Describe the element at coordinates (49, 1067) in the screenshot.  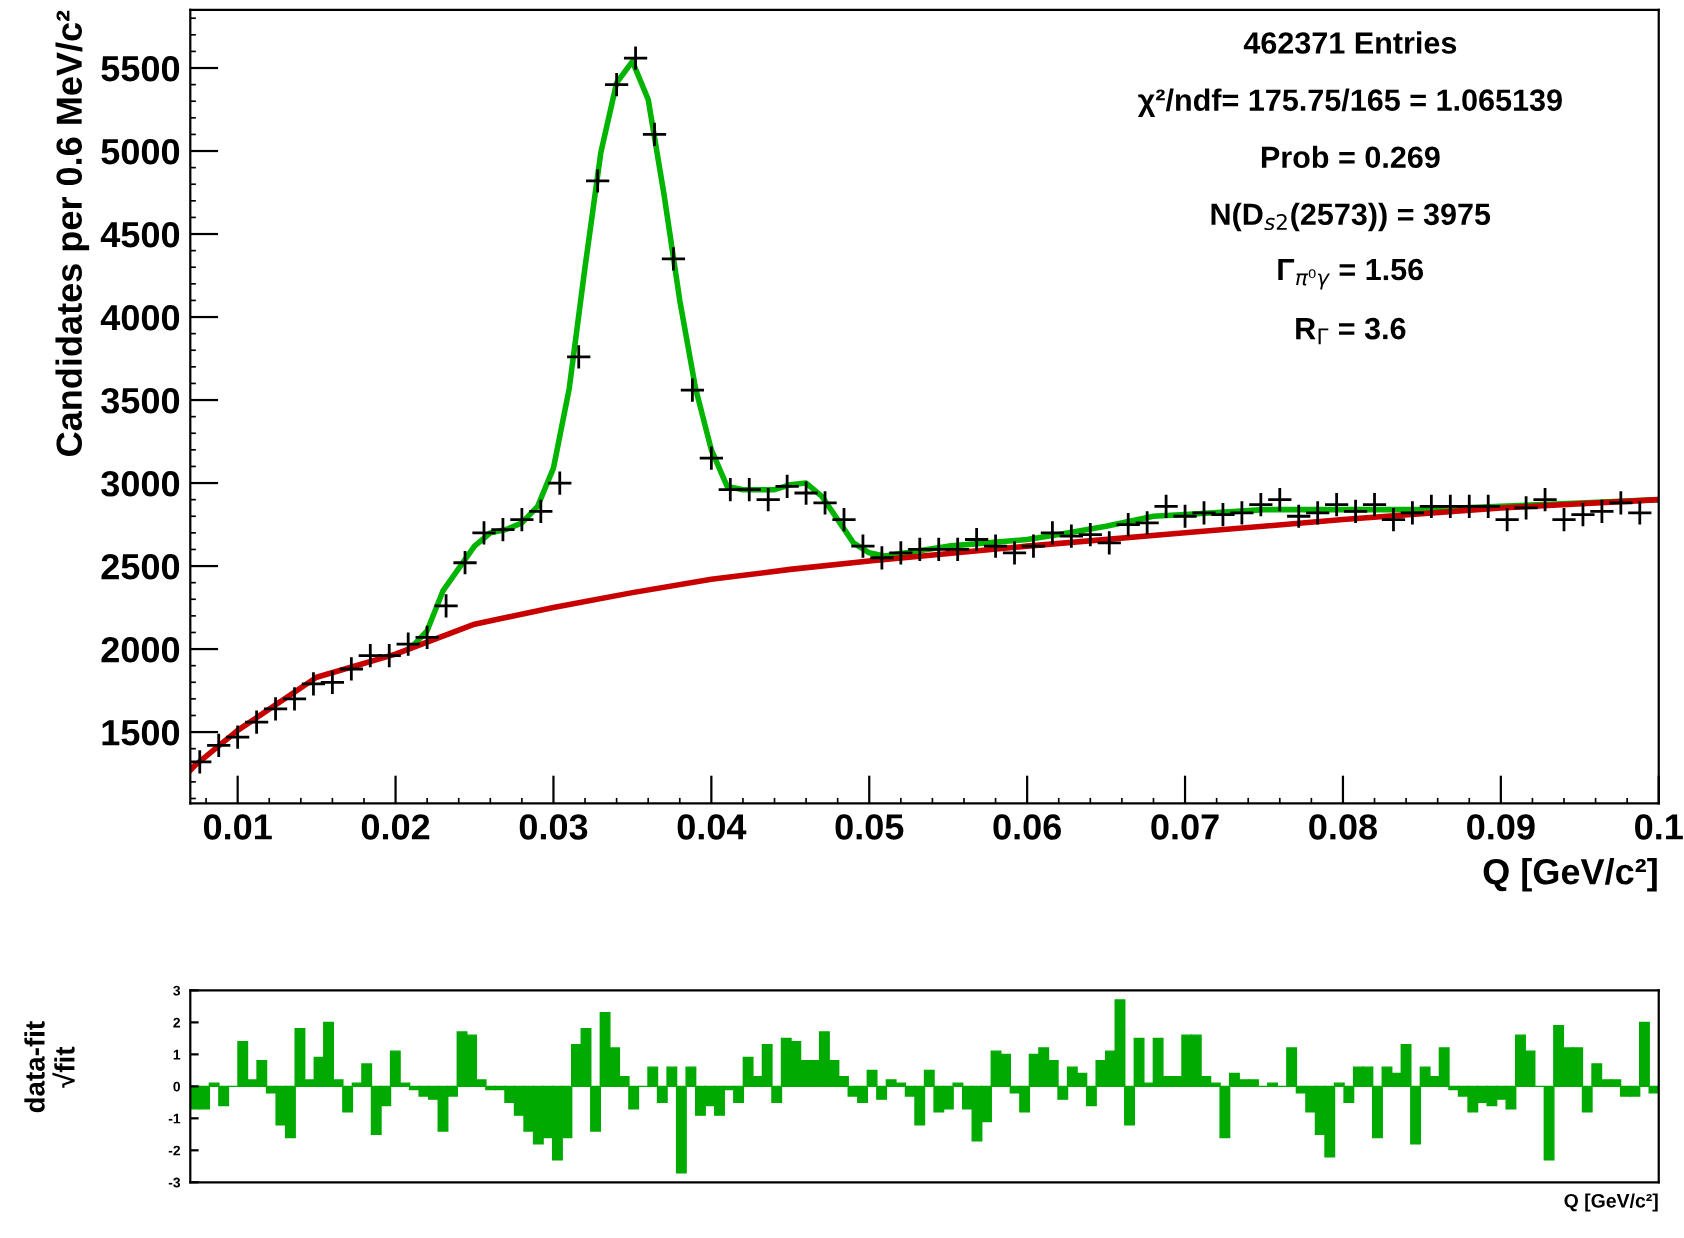
I see `y-axis-title: data-fit √fit` at that location.